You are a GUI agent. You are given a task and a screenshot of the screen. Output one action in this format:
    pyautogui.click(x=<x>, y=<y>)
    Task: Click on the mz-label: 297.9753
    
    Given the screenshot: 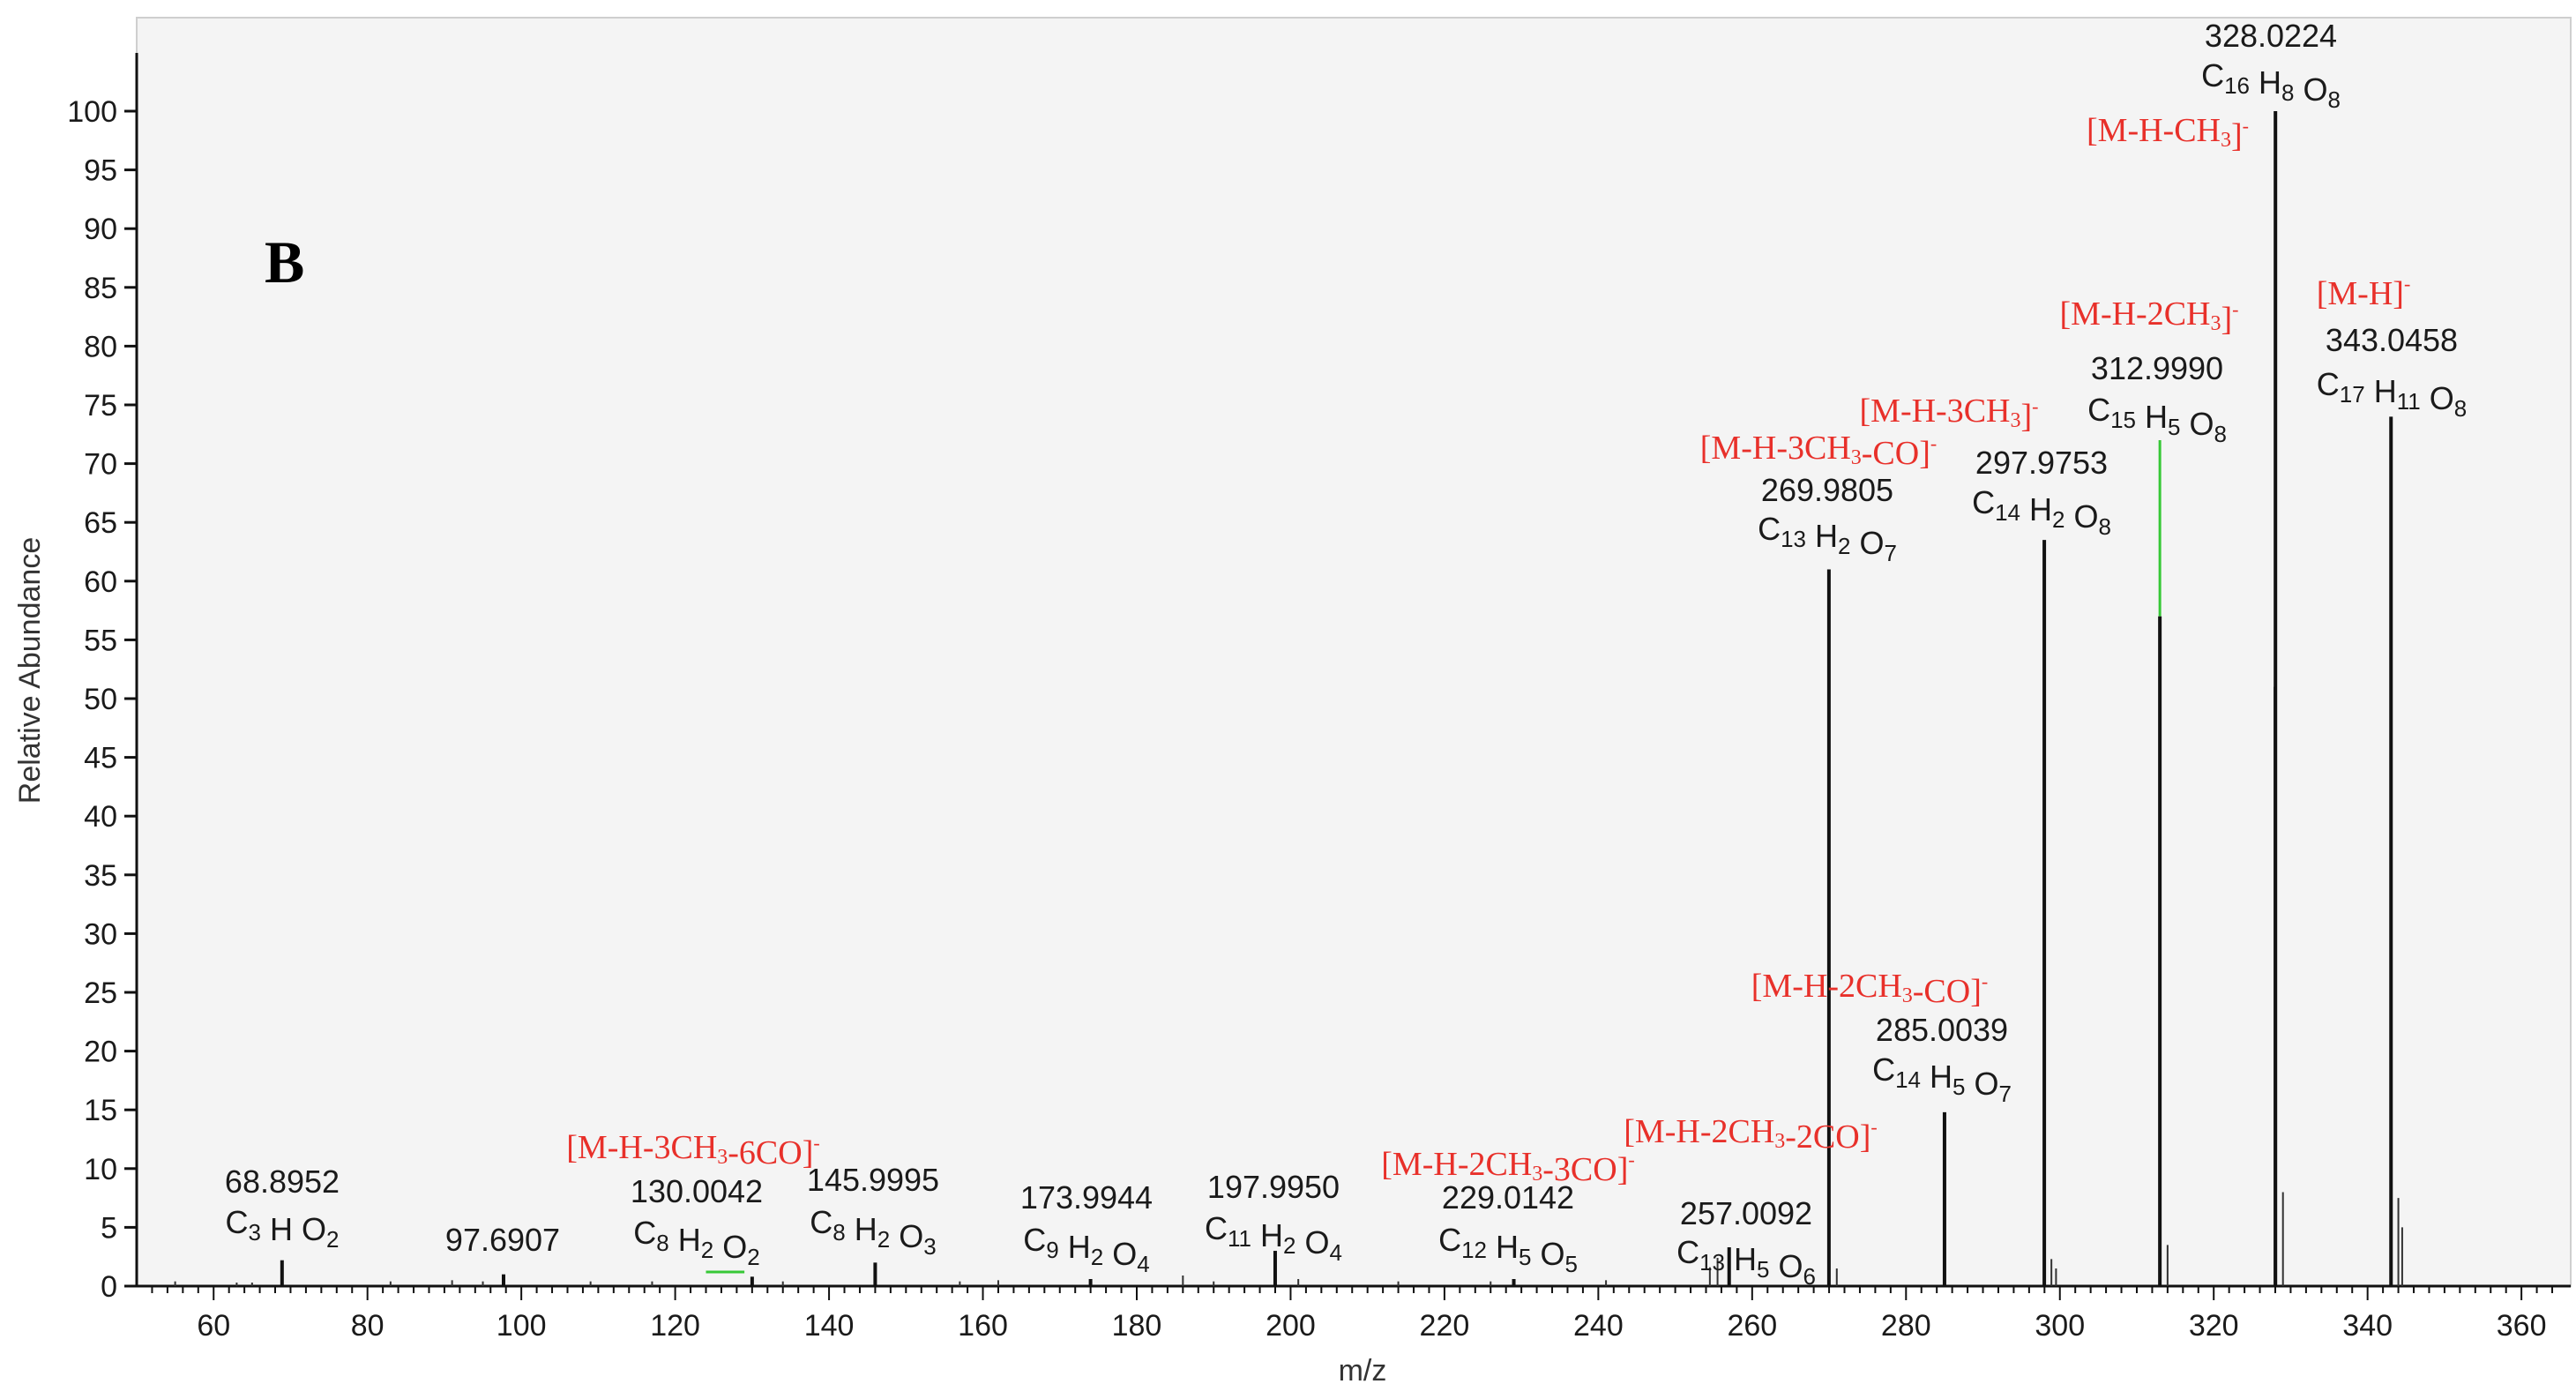 What is the action you would take?
    pyautogui.click(x=2041, y=463)
    